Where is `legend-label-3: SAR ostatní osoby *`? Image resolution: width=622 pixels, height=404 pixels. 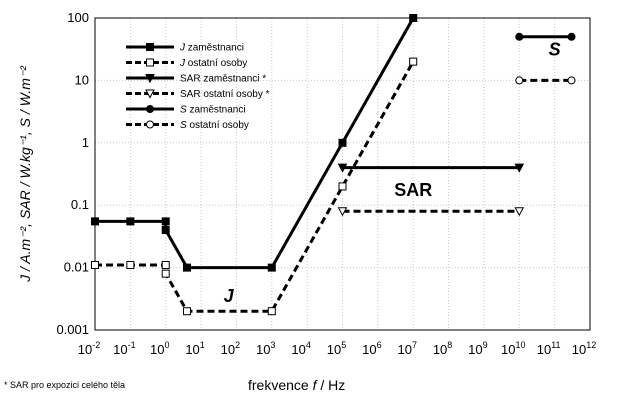 legend-label-3: SAR ostatní osoby * is located at coordinates (225, 94).